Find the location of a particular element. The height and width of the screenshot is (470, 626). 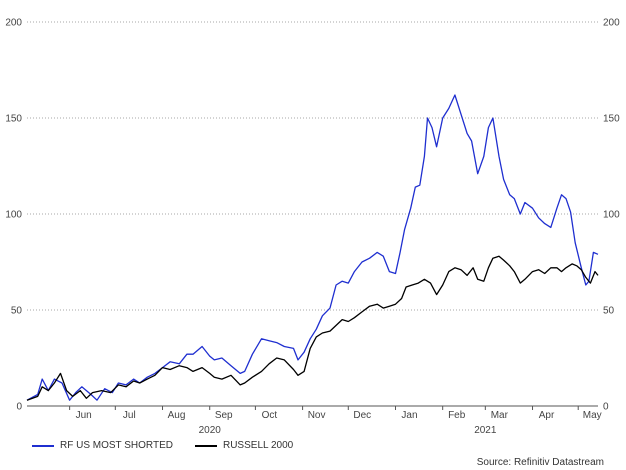

y-axis-left: 0 50 100 150 200 is located at coordinates (13, 215).